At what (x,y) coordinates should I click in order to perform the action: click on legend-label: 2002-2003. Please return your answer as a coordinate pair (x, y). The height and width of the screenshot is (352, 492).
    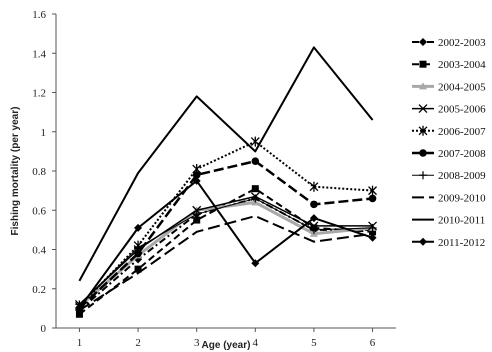
    Looking at the image, I should click on (462, 43).